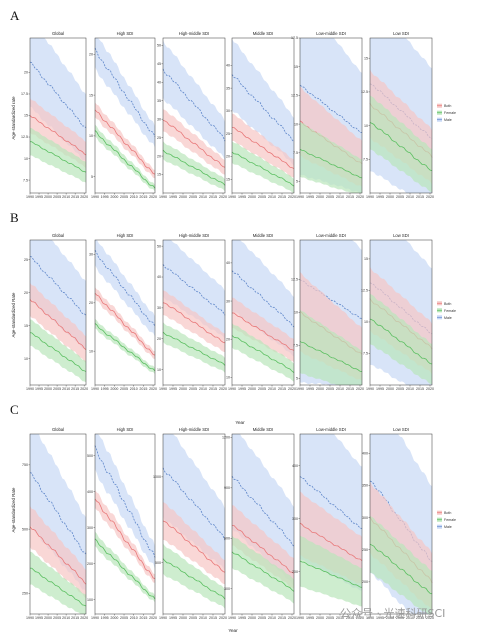  What do you see at coordinates (420, 618) in the screenshot?
I see `x-tick-label: 2015` at bounding box center [420, 618].